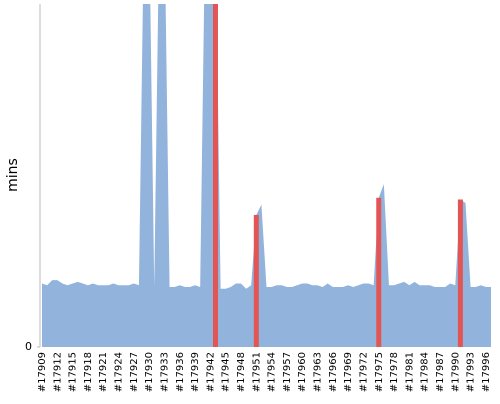 The width and height of the screenshot is (500, 404). I want to click on x-tick-label: #17960, so click(302, 372).